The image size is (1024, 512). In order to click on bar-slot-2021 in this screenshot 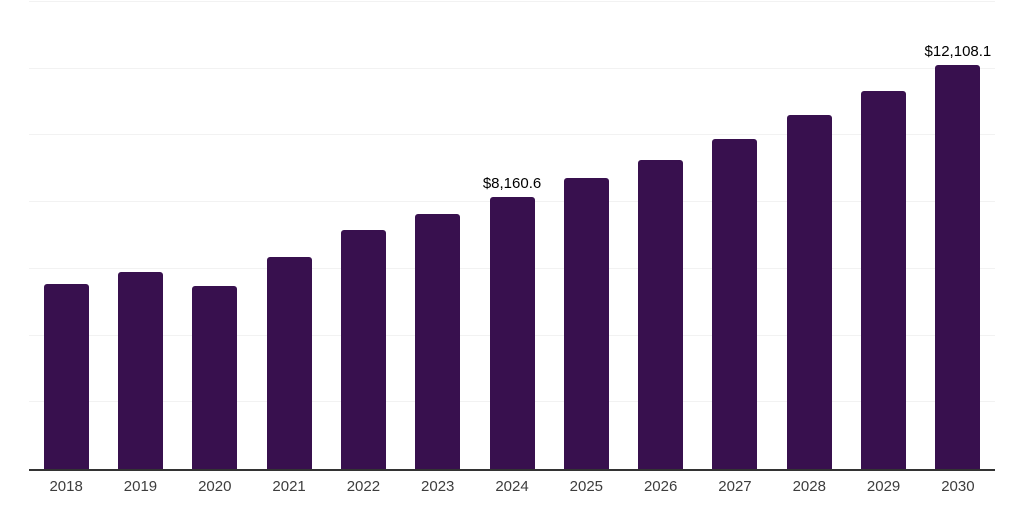, I will do `click(289, 235)`.